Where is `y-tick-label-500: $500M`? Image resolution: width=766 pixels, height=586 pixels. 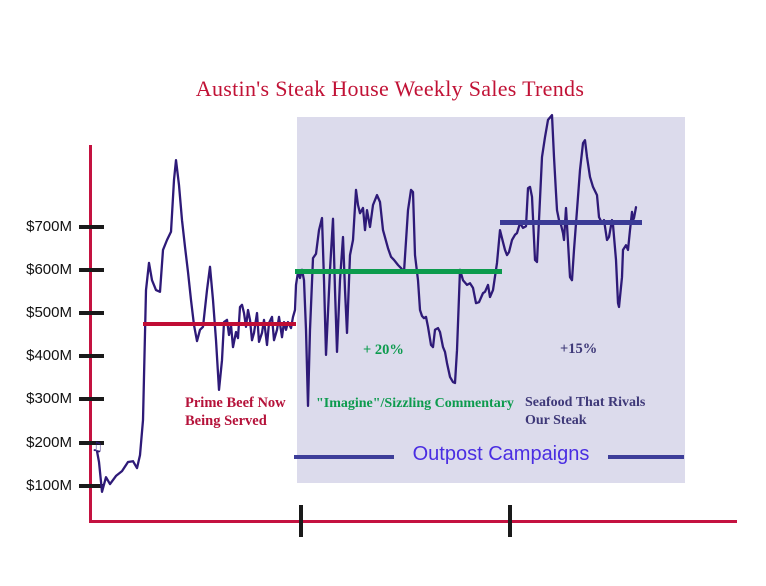 y-tick-label-500: $500M is located at coordinates (49, 312).